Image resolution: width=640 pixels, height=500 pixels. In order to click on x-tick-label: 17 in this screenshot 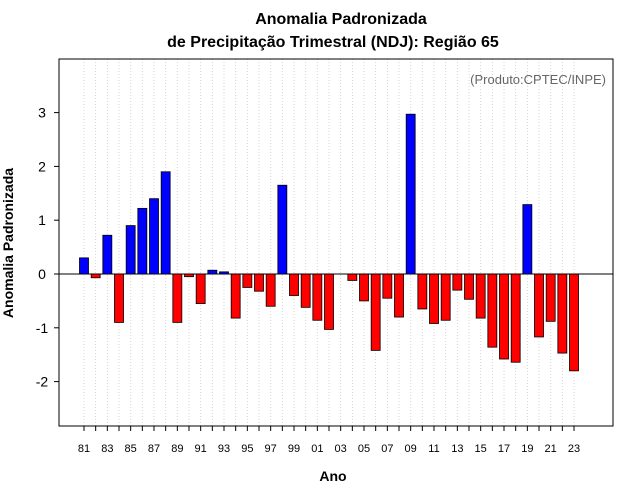, I will do `click(504, 449)`.